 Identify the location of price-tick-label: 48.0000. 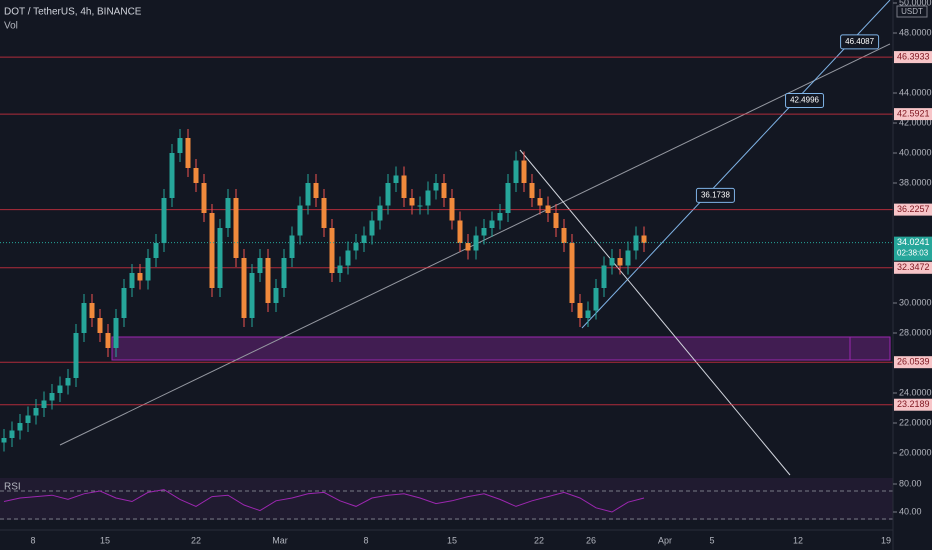
(915, 32).